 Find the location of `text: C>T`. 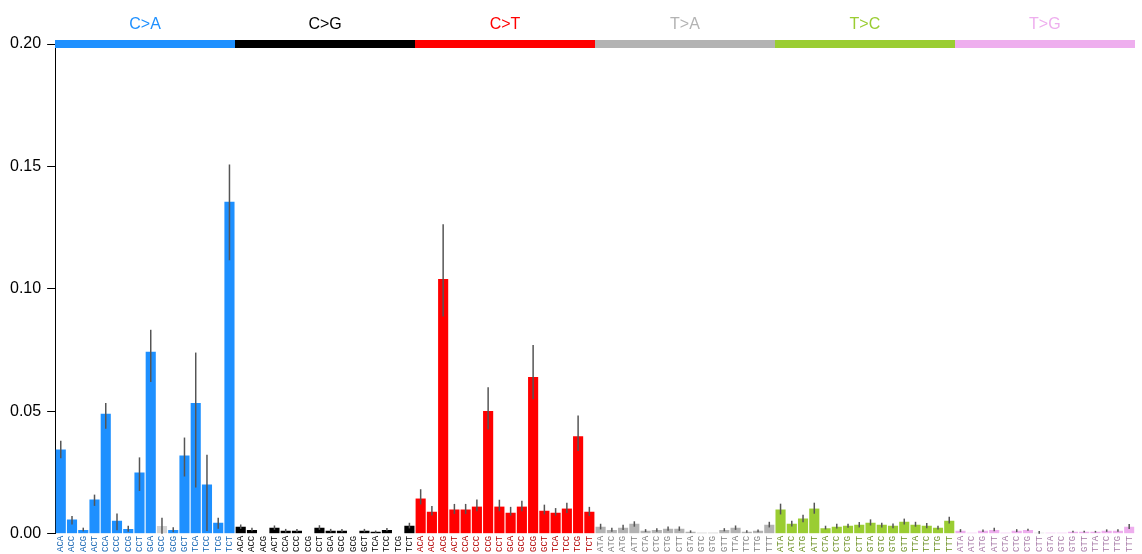

text: C>T is located at coordinates (505, 24).